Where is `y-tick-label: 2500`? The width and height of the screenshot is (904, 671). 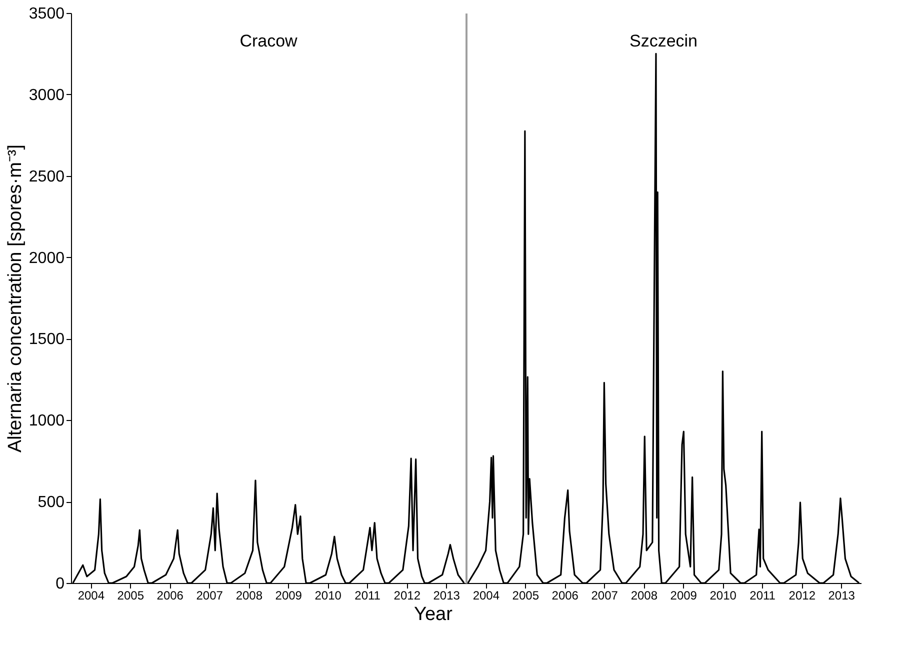
y-tick-label: 2500 is located at coordinates (46, 177).